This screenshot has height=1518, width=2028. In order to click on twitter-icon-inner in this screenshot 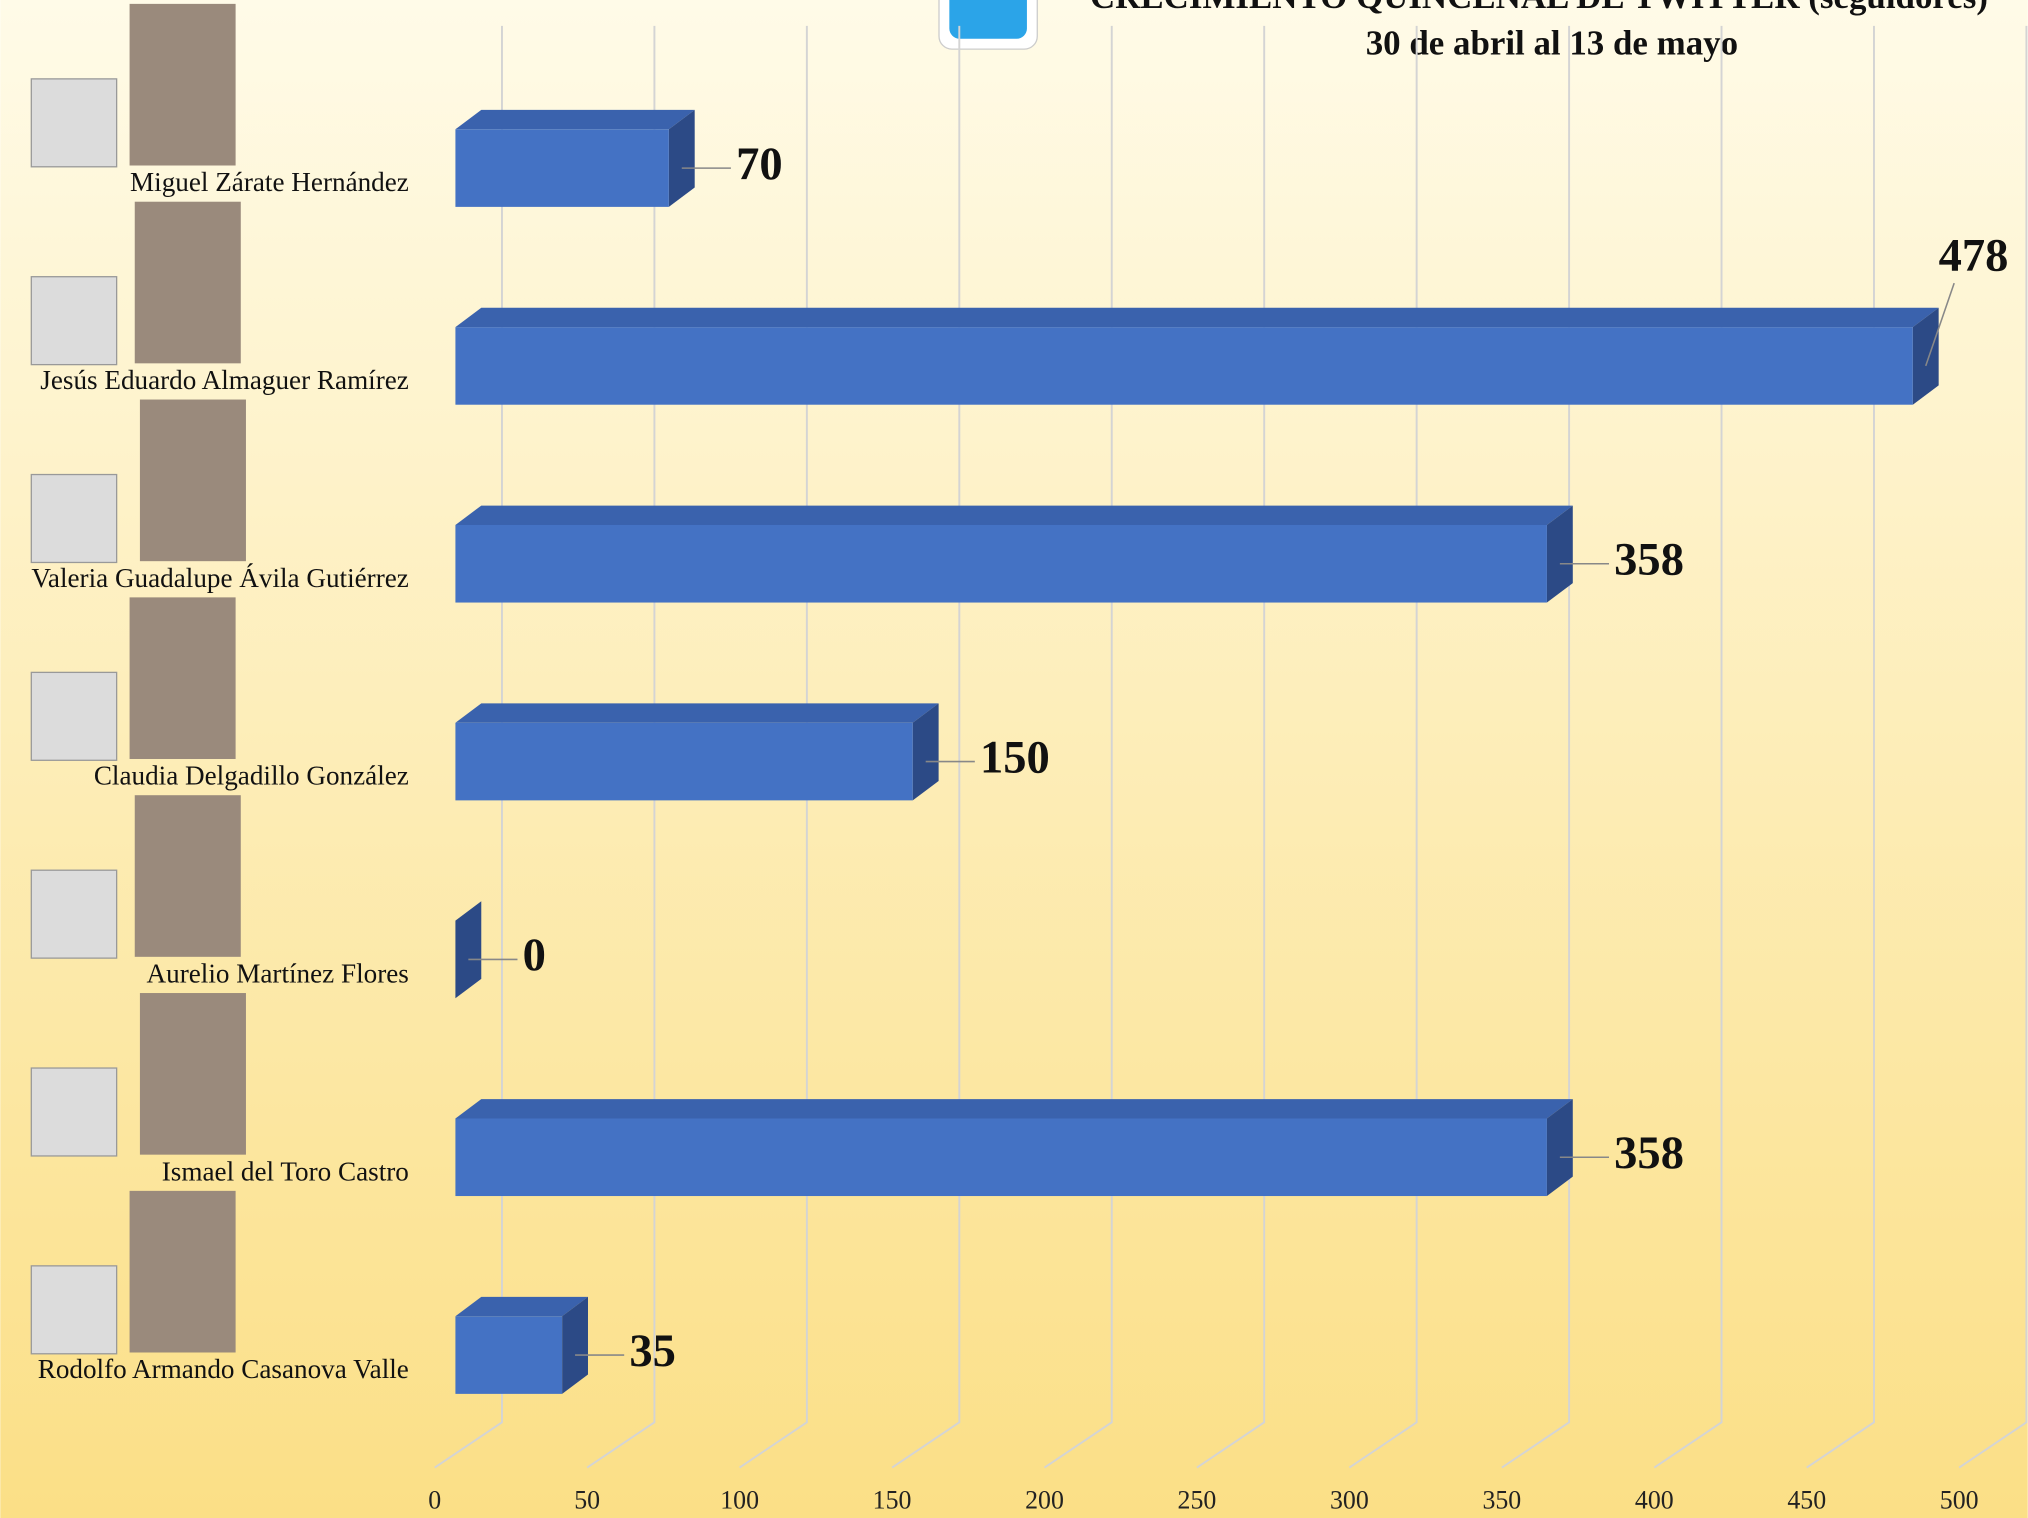, I will do `click(988, 19)`.